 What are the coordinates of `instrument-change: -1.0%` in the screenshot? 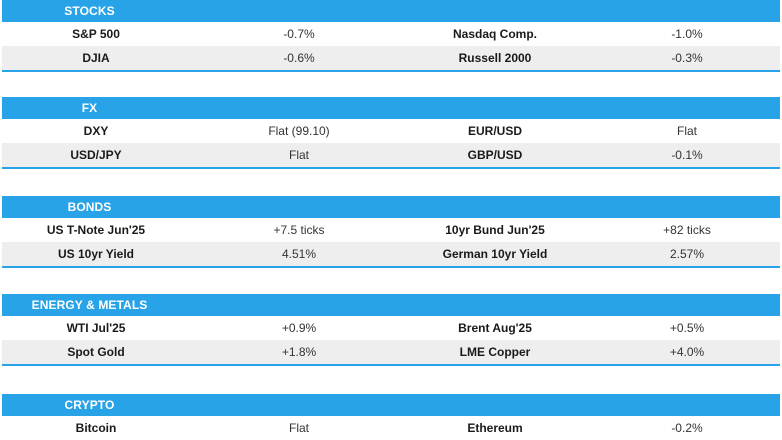 It's located at (687, 34).